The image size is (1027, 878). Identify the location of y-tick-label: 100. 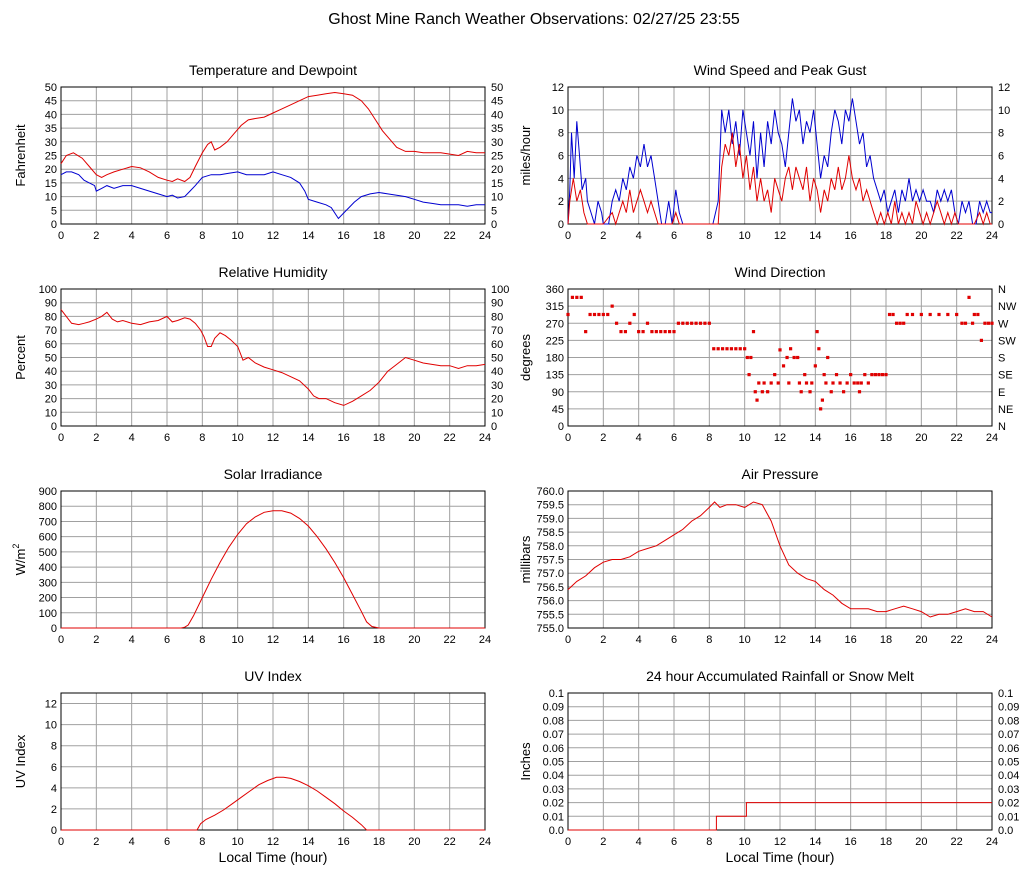
(48, 290).